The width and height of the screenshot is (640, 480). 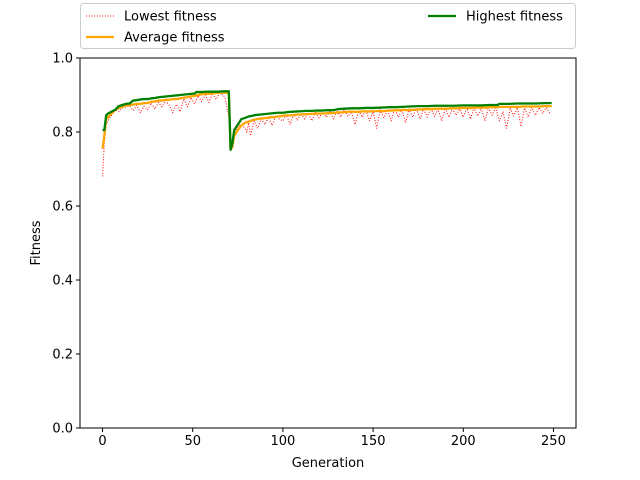 What do you see at coordinates (282, 441) in the screenshot?
I see `x-tick-label: 100` at bounding box center [282, 441].